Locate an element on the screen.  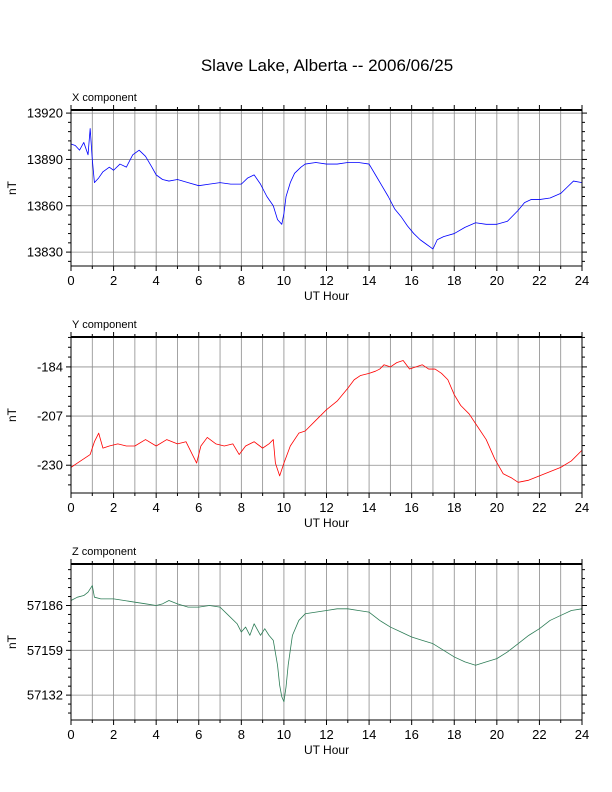
chart-title: Slave Lake, Alberta -- 2006/06/25 is located at coordinates (327, 65).